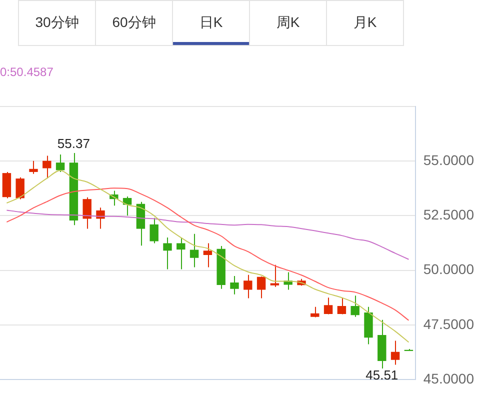  I want to click on y-tick-label: 52.5000, so click(448, 214).